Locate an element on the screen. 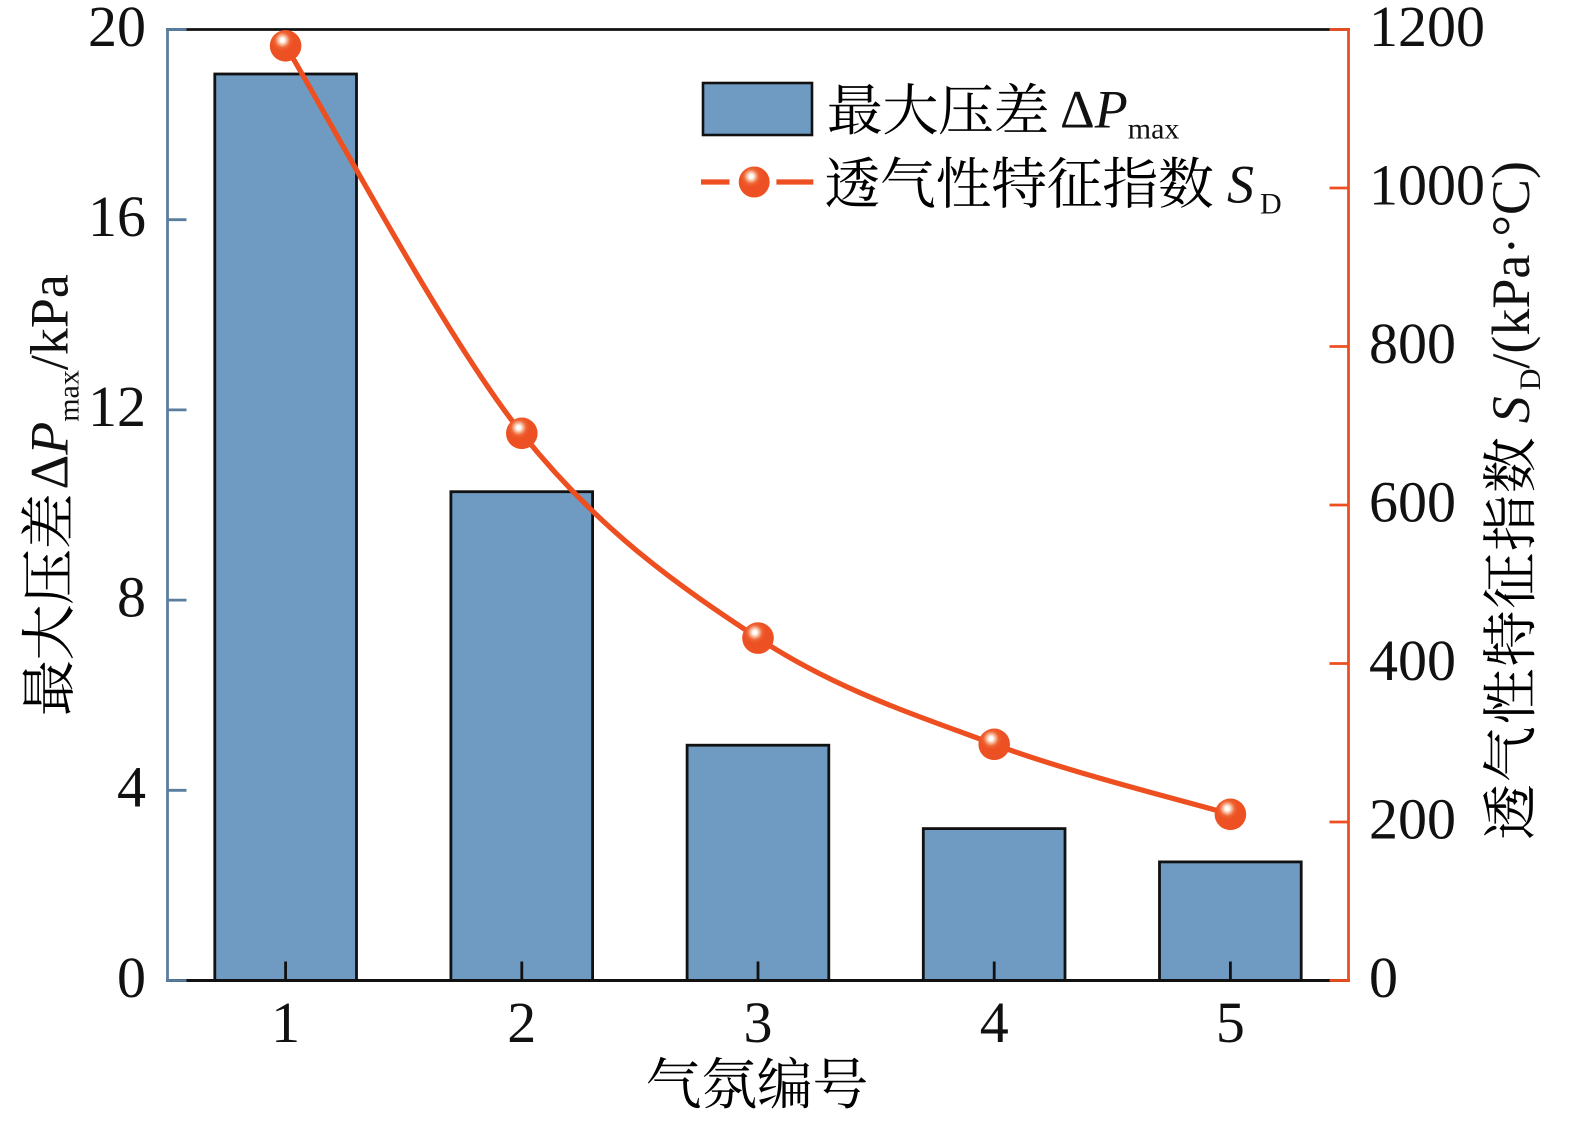  svg-text: 200 is located at coordinates (1412, 818).